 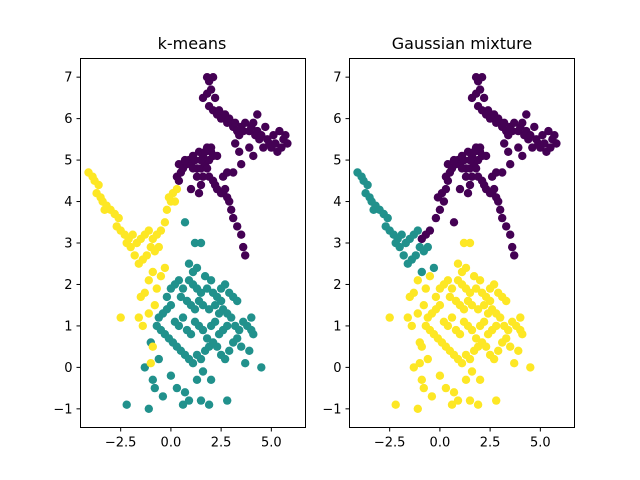 What do you see at coordinates (337, 244) in the screenshot?
I see `gaussian-mixture-y-tick-label: 3` at bounding box center [337, 244].